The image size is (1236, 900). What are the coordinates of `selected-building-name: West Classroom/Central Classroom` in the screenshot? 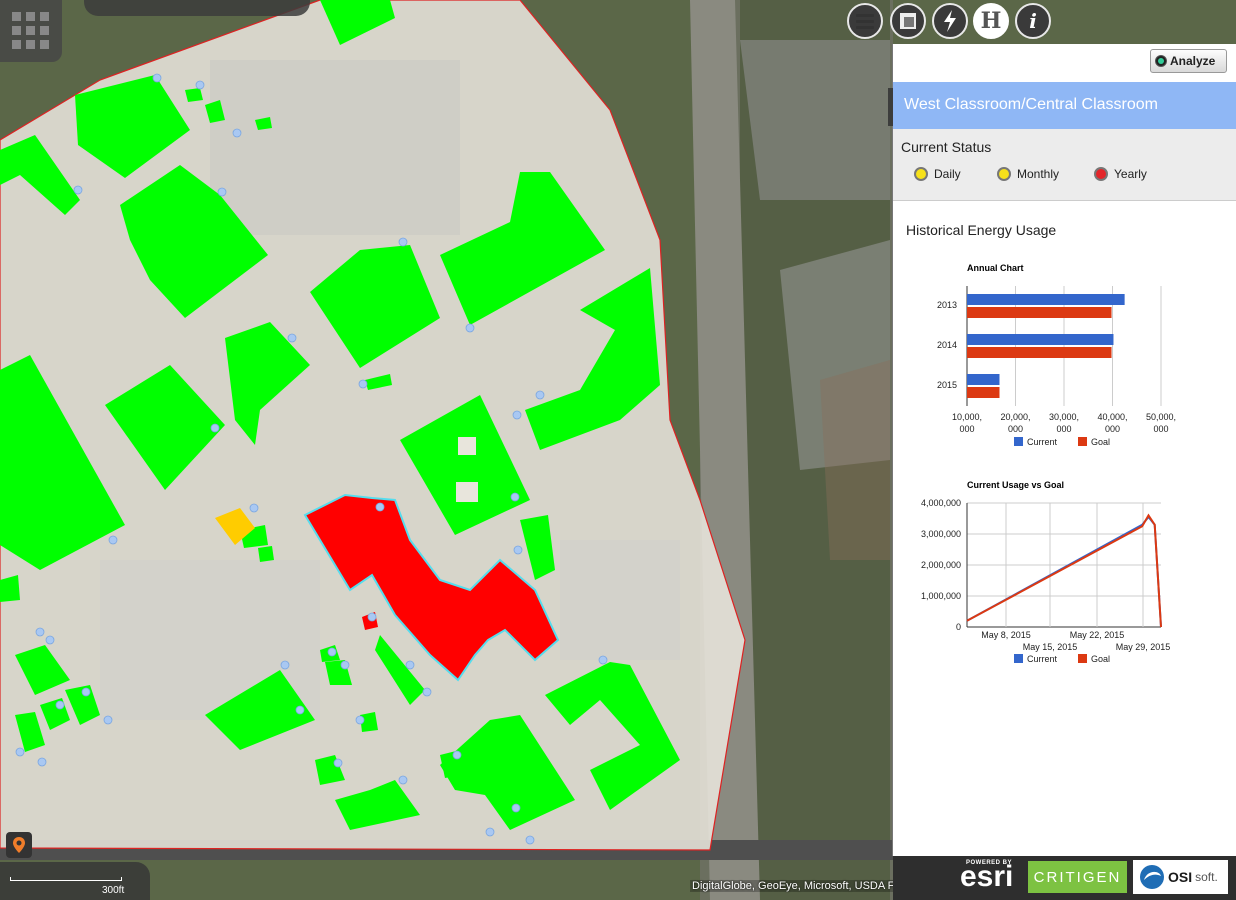 It's located at (1064, 105).